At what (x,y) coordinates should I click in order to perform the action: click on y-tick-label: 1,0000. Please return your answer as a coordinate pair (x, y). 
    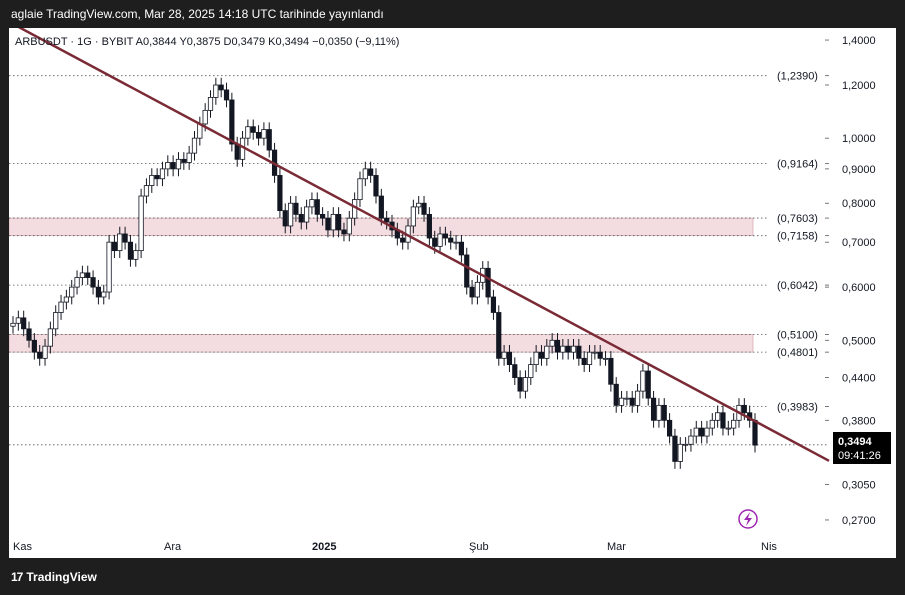
    Looking at the image, I should click on (859, 139).